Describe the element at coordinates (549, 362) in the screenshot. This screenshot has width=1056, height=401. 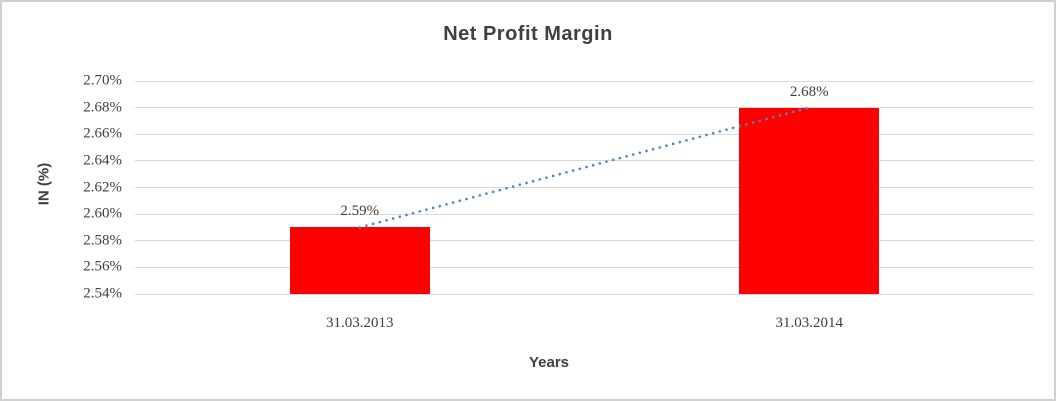
I see `x-axis-title: Years` at that location.